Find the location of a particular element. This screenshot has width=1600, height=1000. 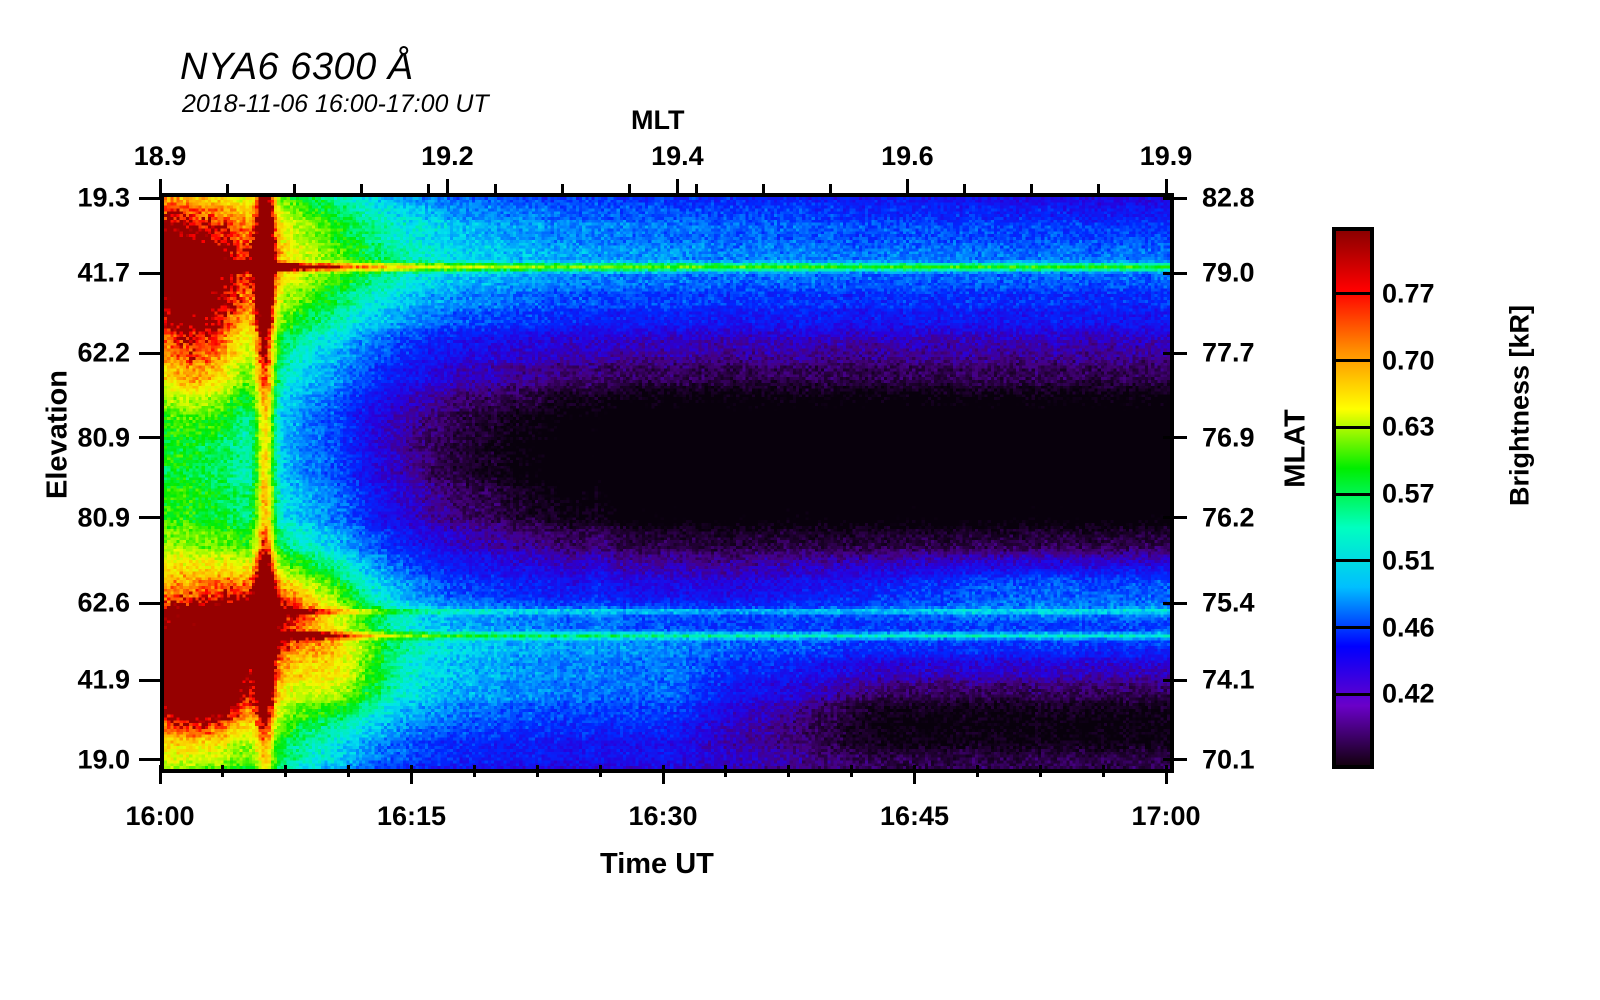

bottom-axis-title: Time UT is located at coordinates (657, 864).